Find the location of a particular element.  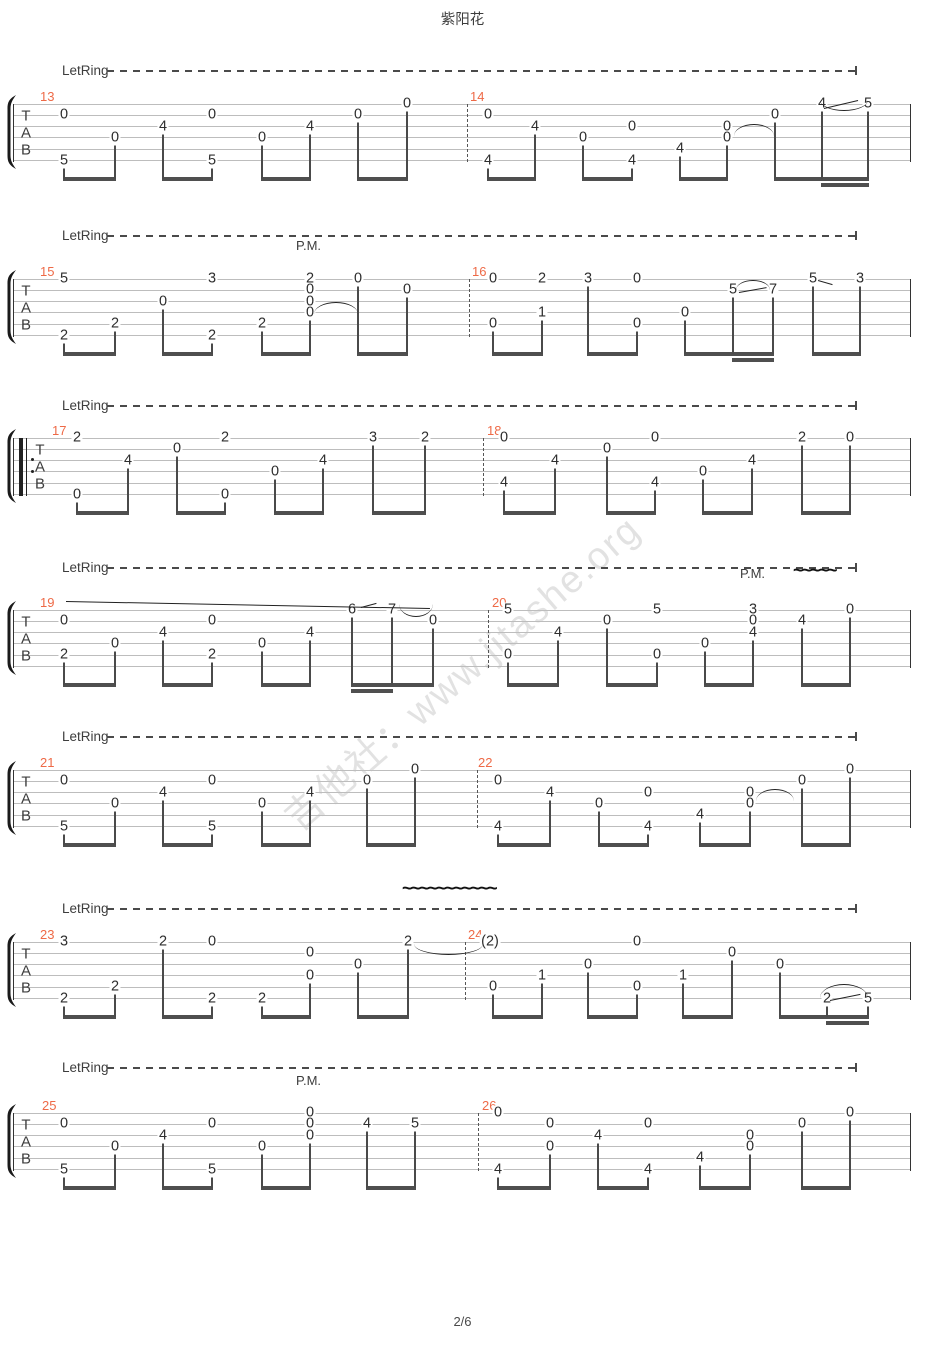

measure-number: 25 is located at coordinates (49, 1105).